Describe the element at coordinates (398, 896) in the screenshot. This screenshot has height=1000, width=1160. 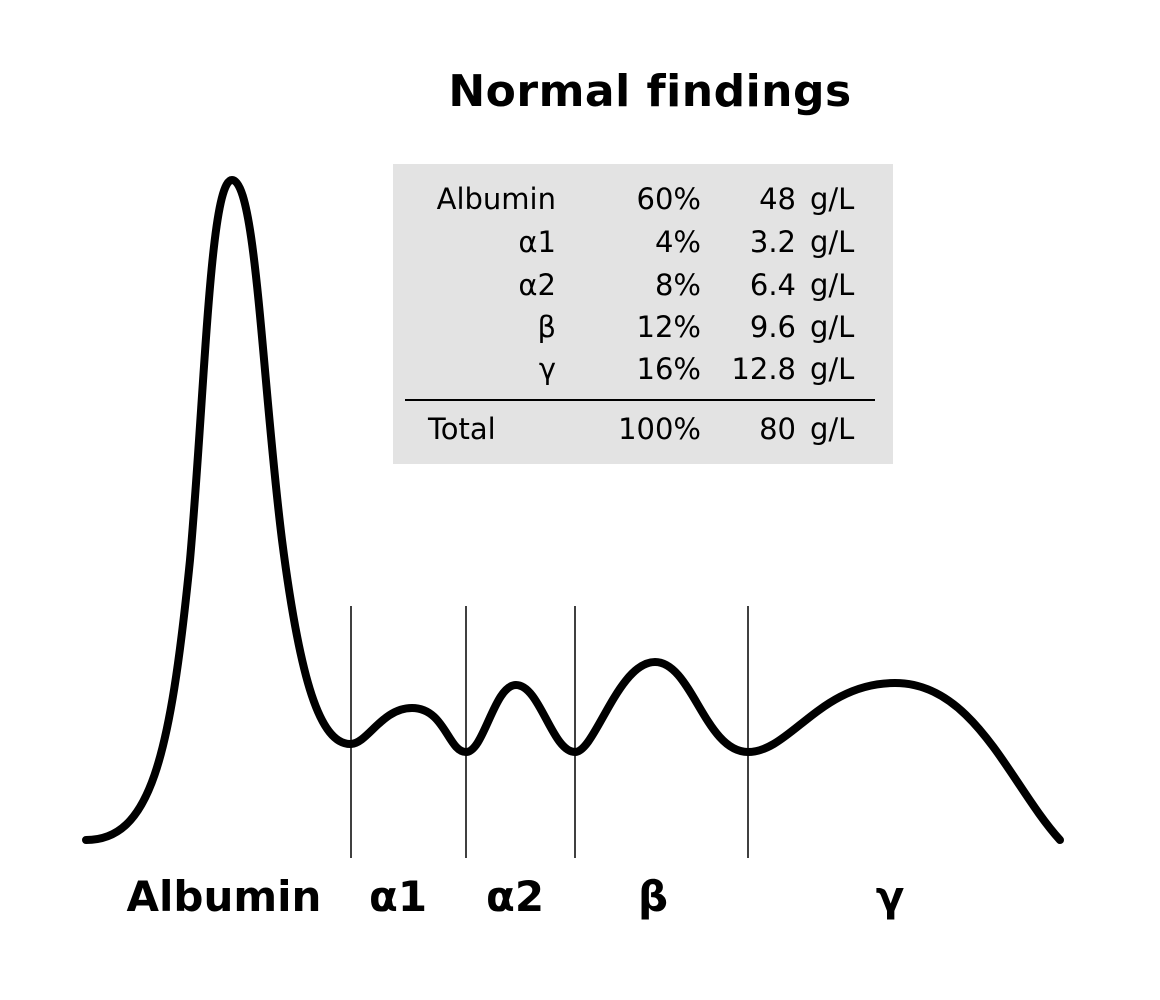
I see `fraction-label-alpha1: α1` at that location.